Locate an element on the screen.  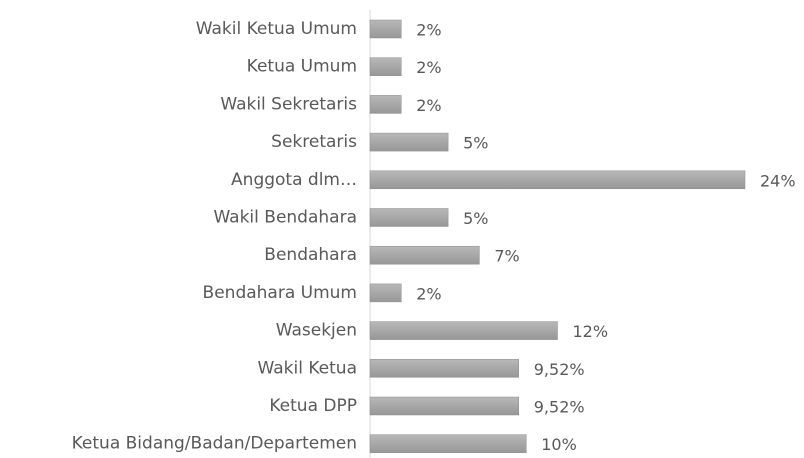
category-label: Wasekjen is located at coordinates (316, 331).